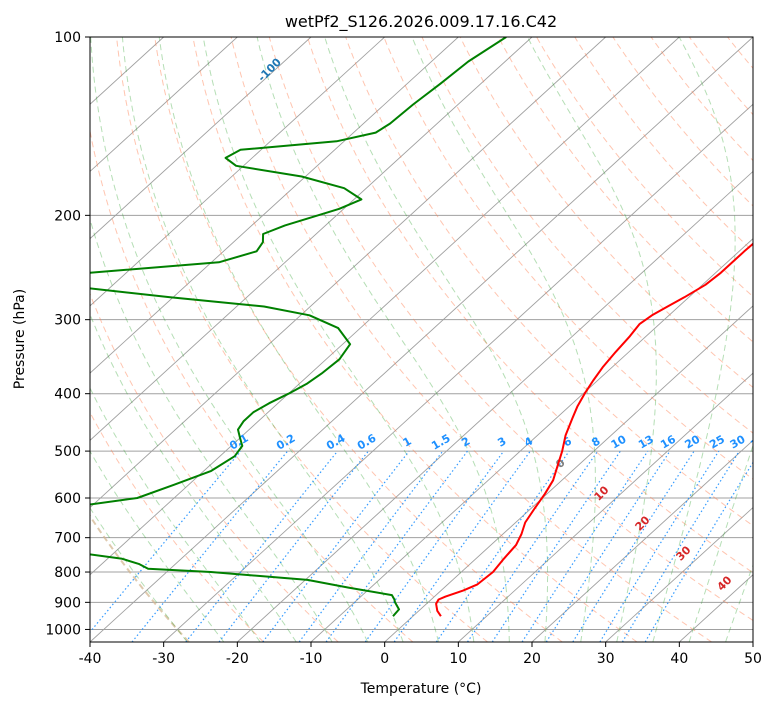 The height and width of the screenshot is (708, 775). What do you see at coordinates (67, 216) in the screenshot?
I see `y-tick-label: 200` at bounding box center [67, 216].